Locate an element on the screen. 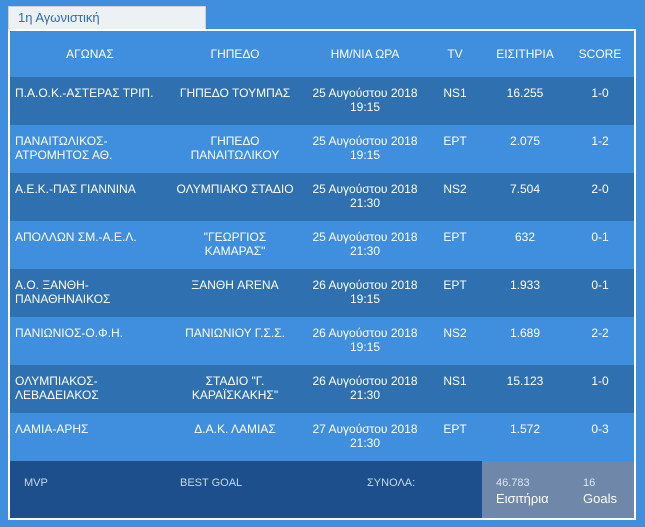 The width and height of the screenshot is (645, 527). venue-cell-line: ΞΑΝΘΗ ARENA is located at coordinates (235, 285).